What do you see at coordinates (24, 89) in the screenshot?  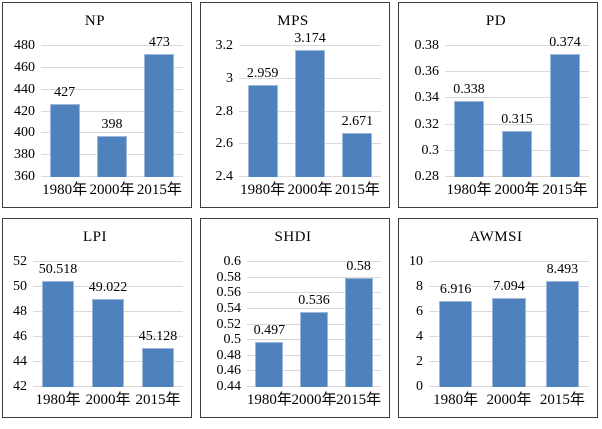 I see `y-tick-label: 440` at bounding box center [24, 89].